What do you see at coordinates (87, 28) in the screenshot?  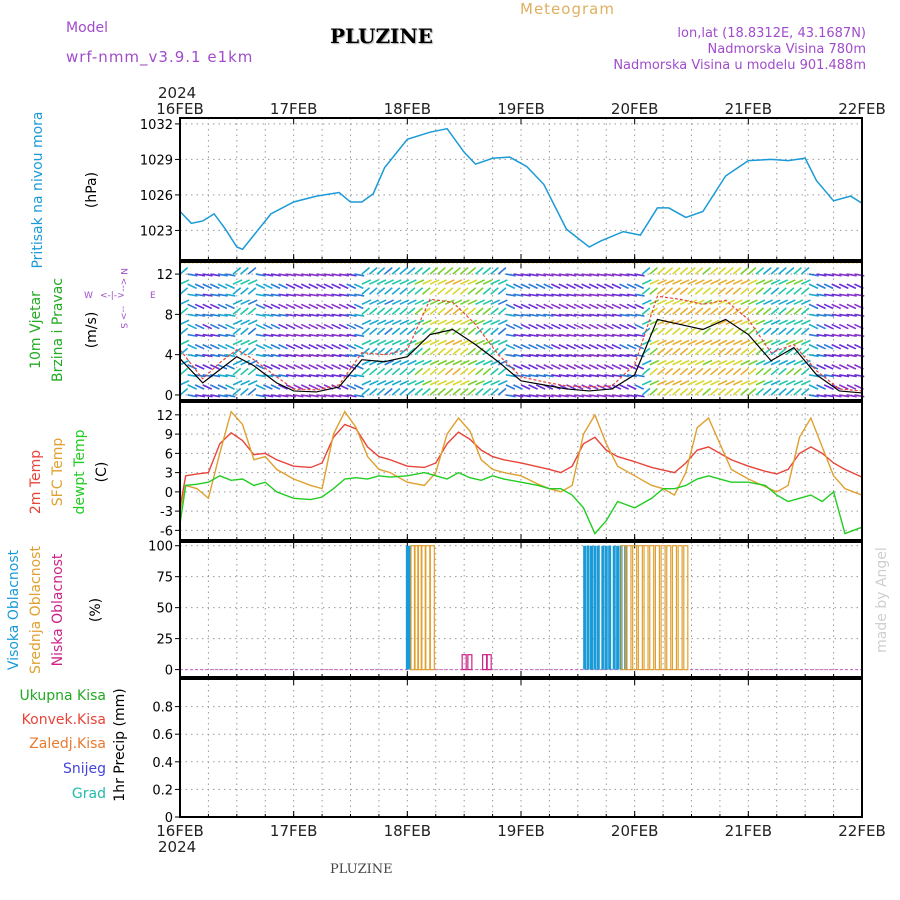 I see `model-label: Model` at bounding box center [87, 28].